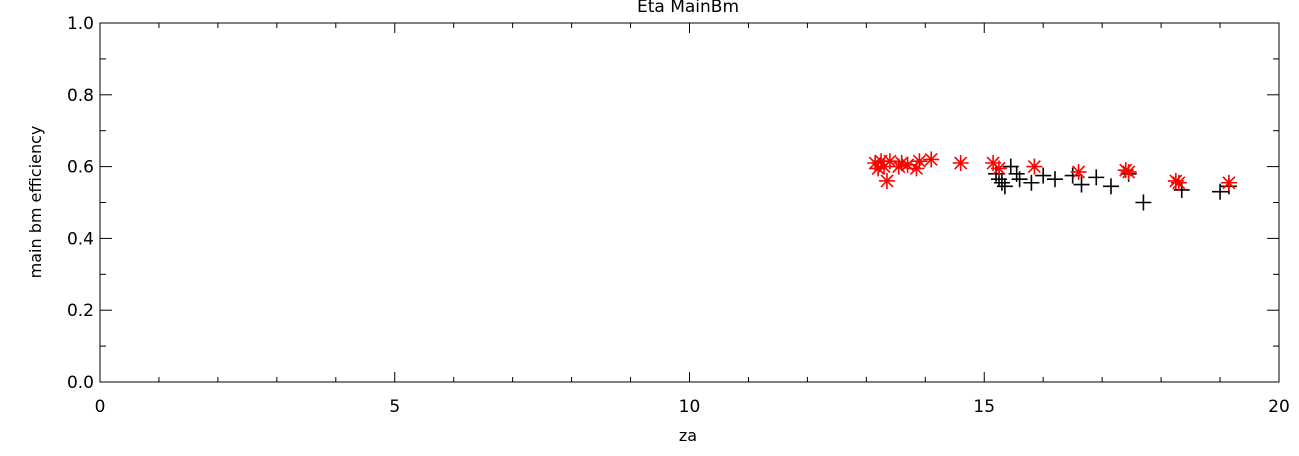 The height and width of the screenshot is (456, 1299). I want to click on y-tick-label: 0.6, so click(80, 168).